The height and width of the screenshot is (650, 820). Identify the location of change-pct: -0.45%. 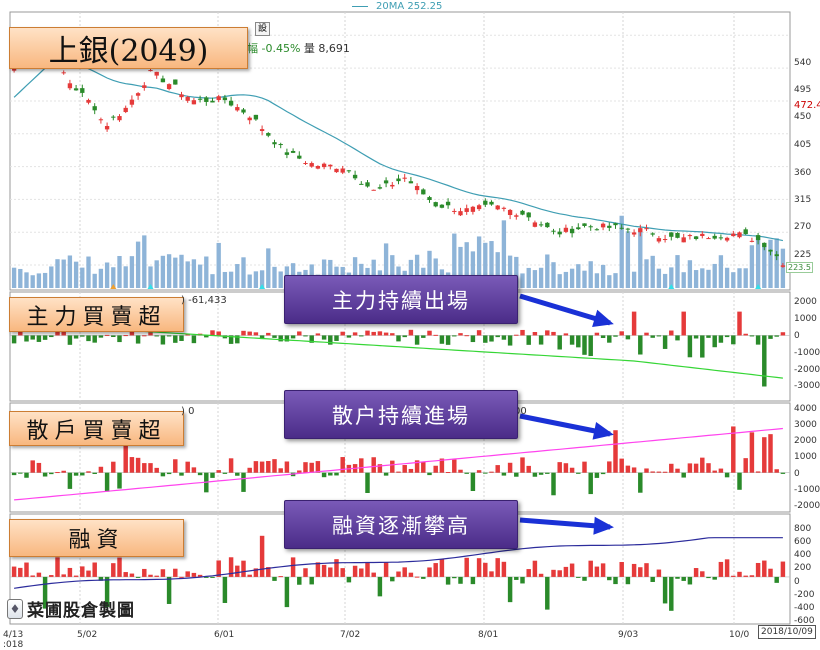
(281, 48).